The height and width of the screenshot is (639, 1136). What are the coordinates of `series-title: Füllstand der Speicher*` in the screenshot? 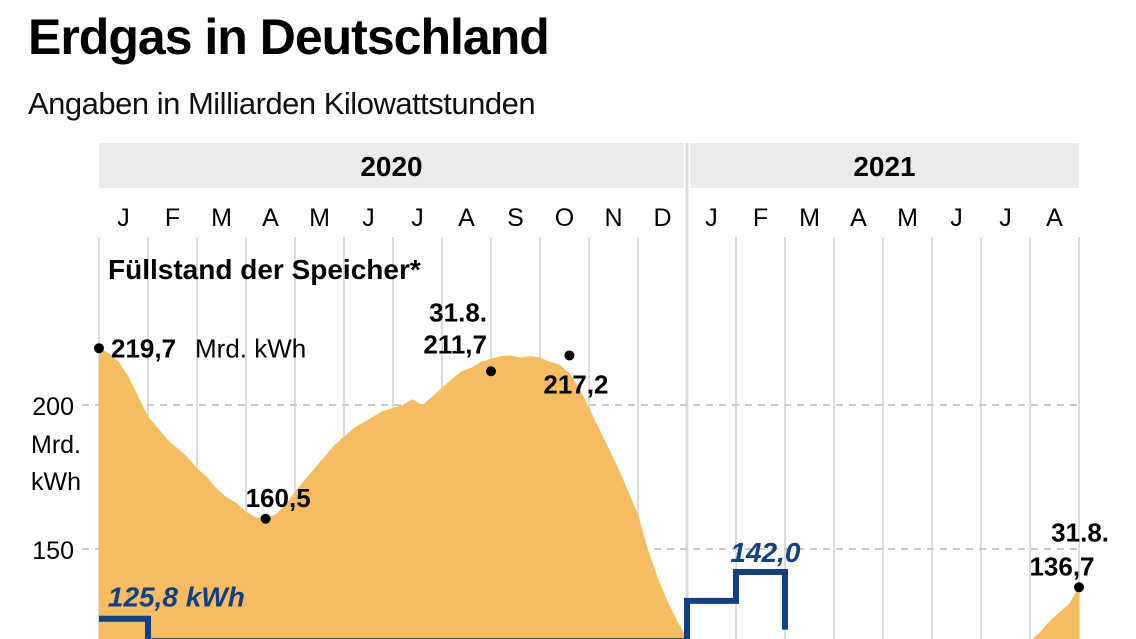 It's located at (264, 269).